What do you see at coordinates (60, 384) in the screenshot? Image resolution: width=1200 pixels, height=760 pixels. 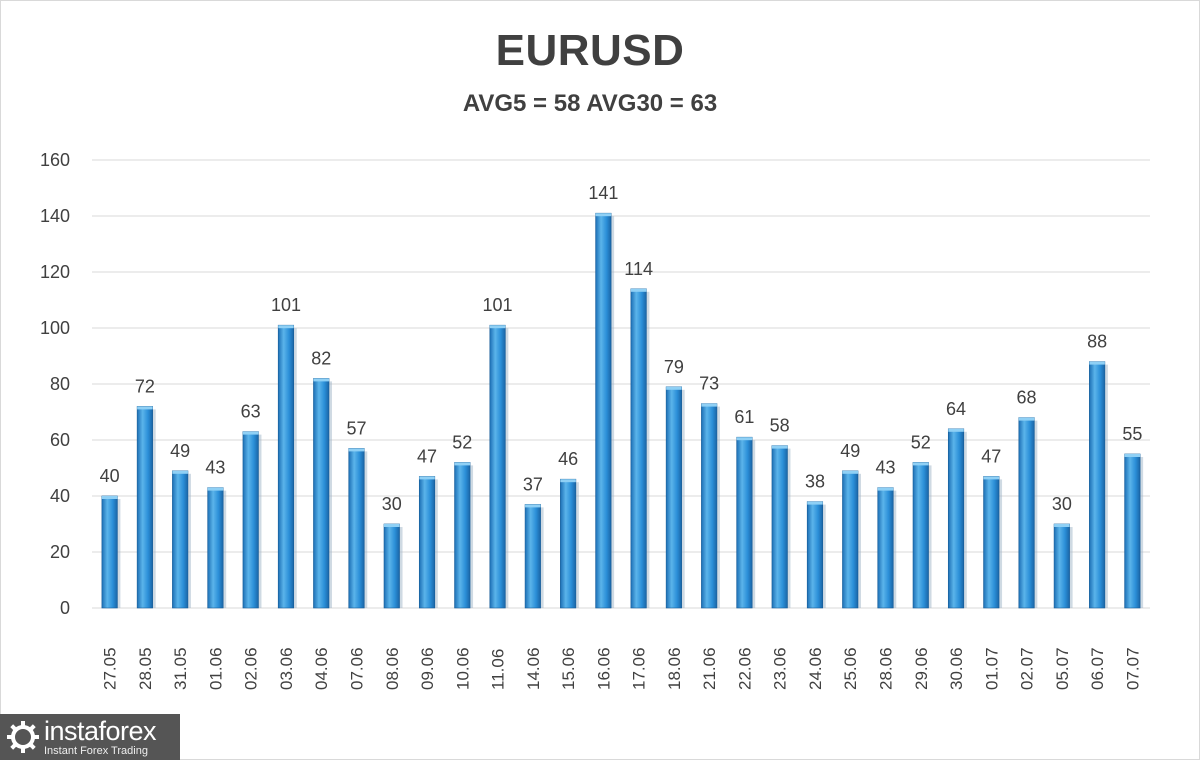 I see `y-tick-label: 80` at bounding box center [60, 384].